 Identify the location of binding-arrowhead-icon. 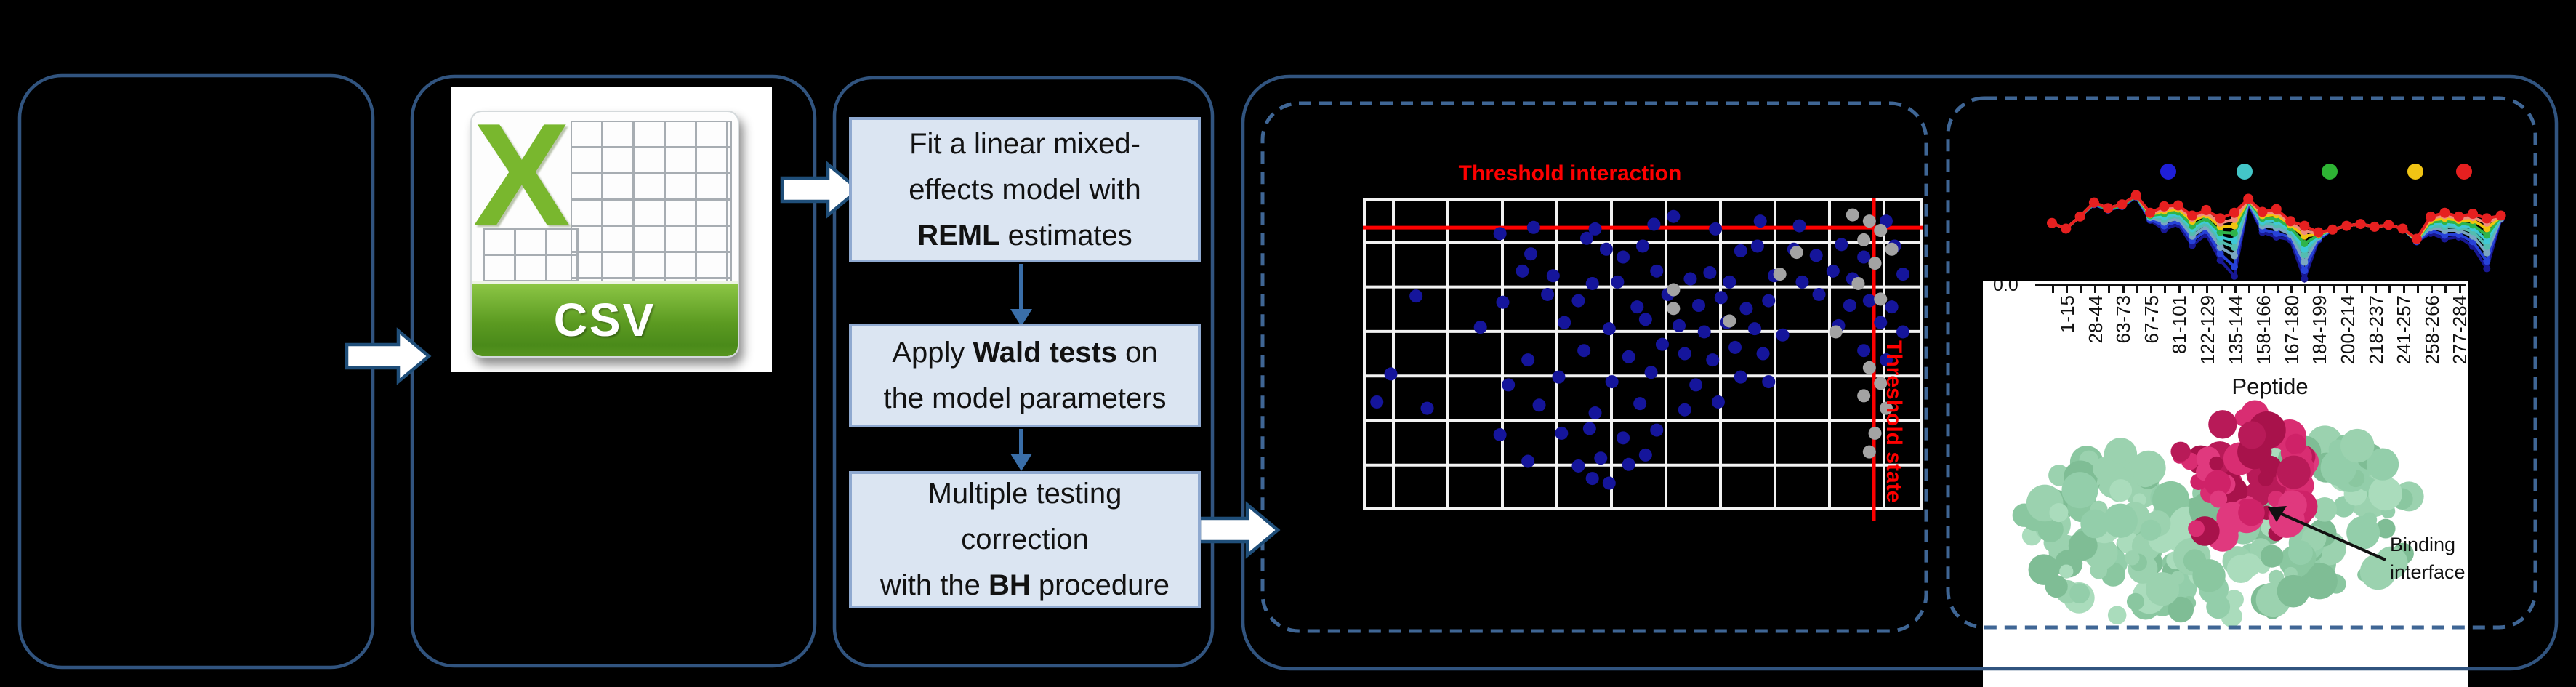
(2277, 514).